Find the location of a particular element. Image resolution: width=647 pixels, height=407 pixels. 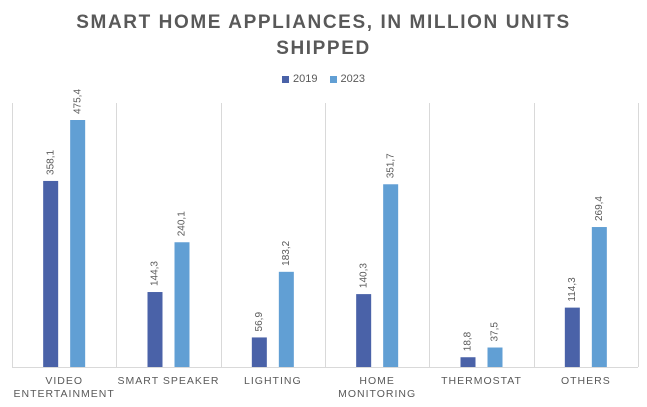

data-label-2023-4: 37,5 is located at coordinates (495, 332).